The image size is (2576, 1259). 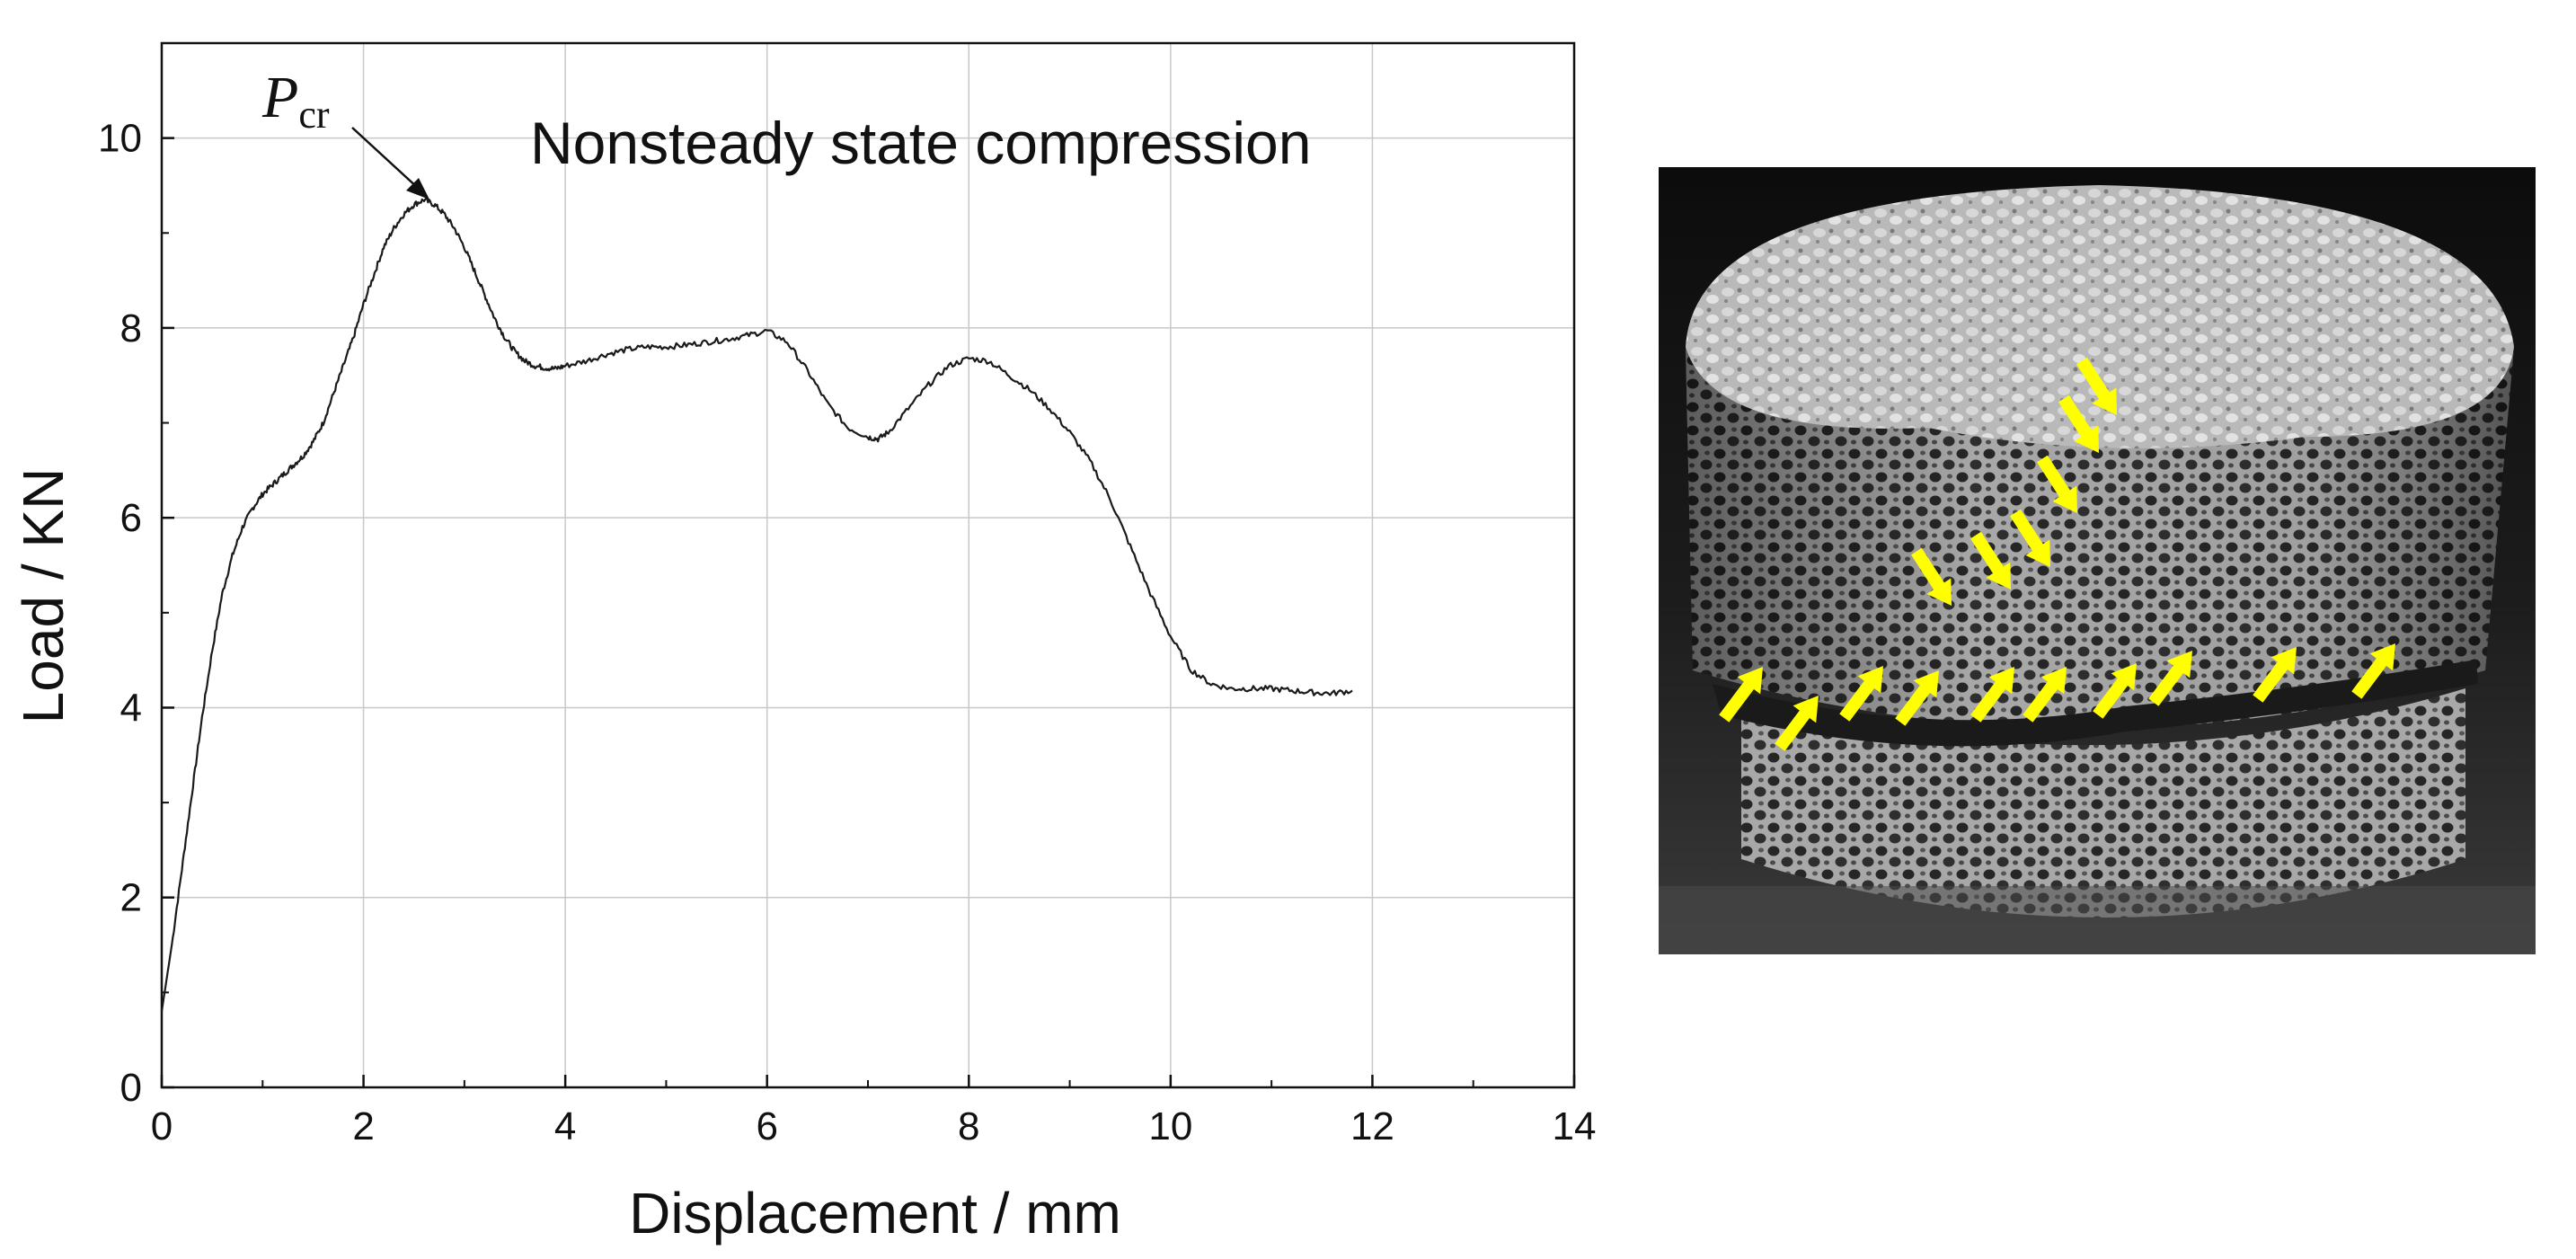 I want to click on x-tick-label: 10, so click(x=1170, y=1126).